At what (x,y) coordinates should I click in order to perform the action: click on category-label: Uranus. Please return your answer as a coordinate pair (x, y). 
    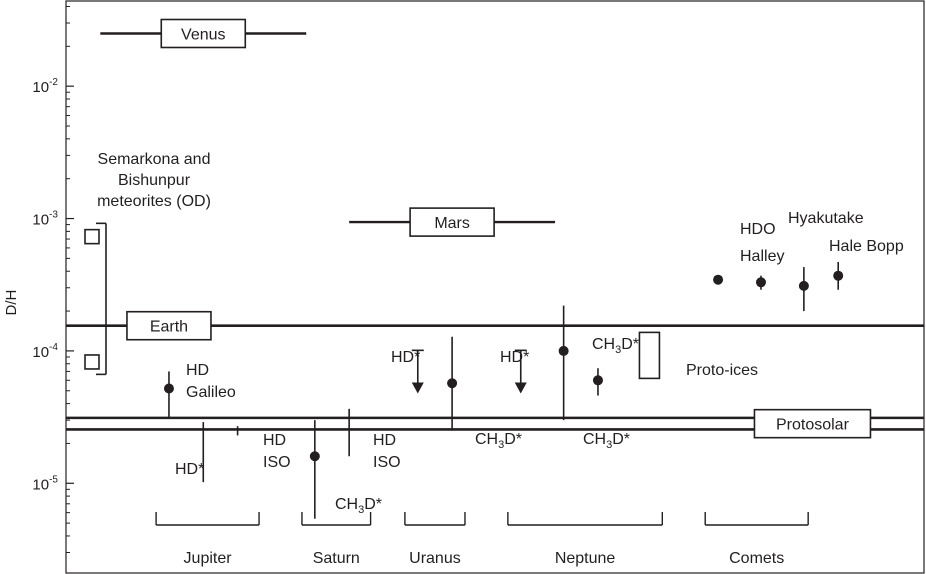
    Looking at the image, I should click on (435, 558).